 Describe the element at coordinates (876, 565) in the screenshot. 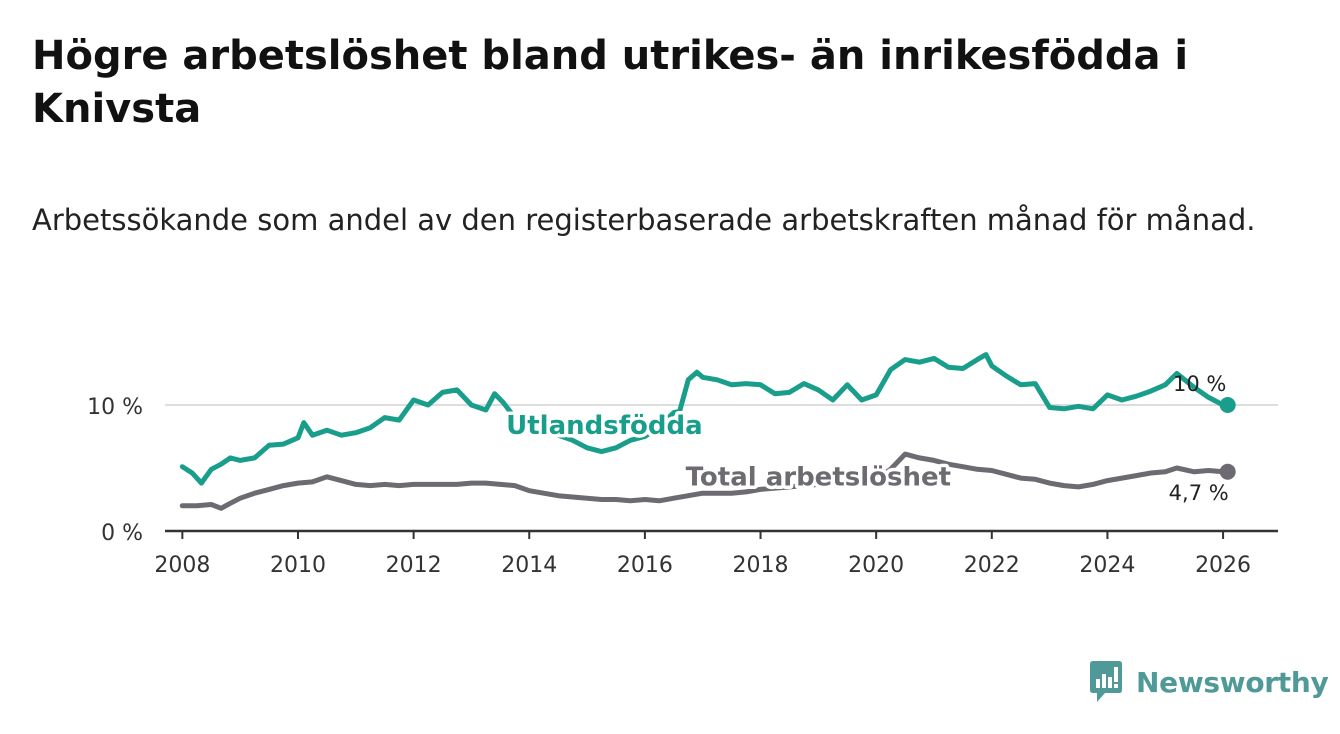

I see `x-tick-label: 2020` at that location.